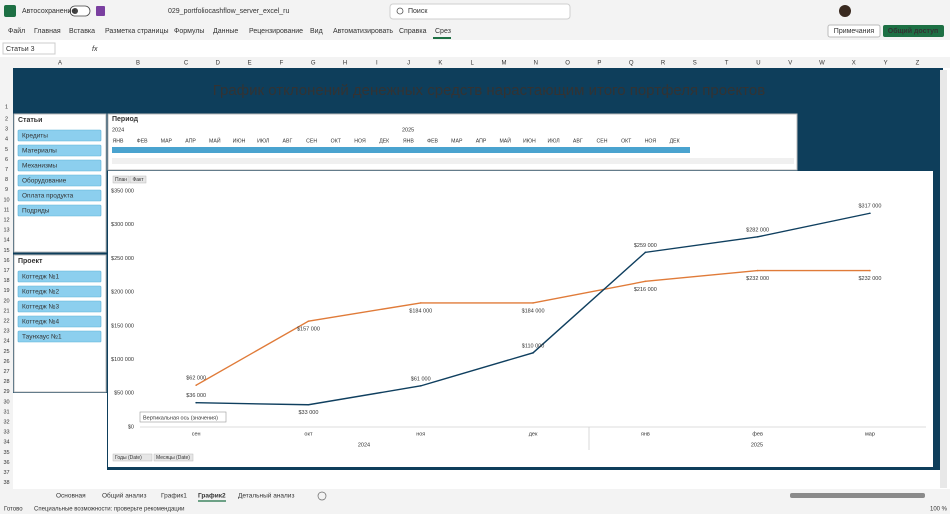 This screenshot has width=950, height=514. I want to click on column-header: F, so click(282, 64).